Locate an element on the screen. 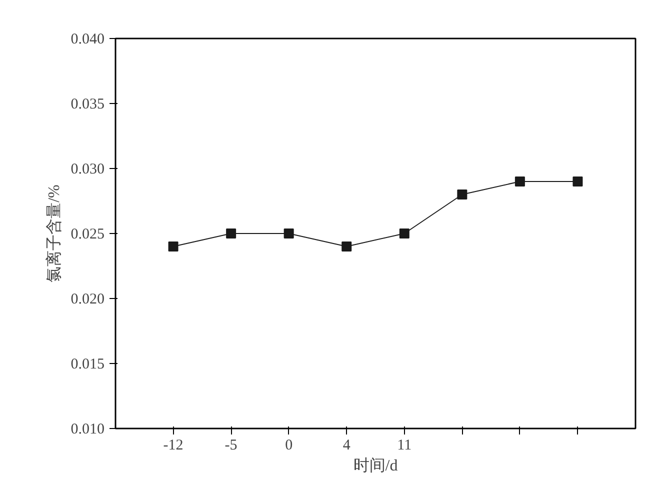  y-tick-label: 0.020 is located at coordinates (87, 300).